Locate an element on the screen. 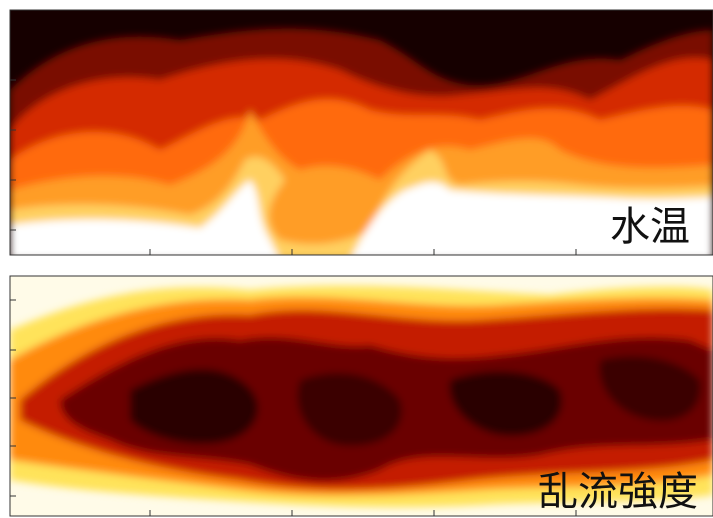  panel-label: 乱流強度 is located at coordinates (618, 492).